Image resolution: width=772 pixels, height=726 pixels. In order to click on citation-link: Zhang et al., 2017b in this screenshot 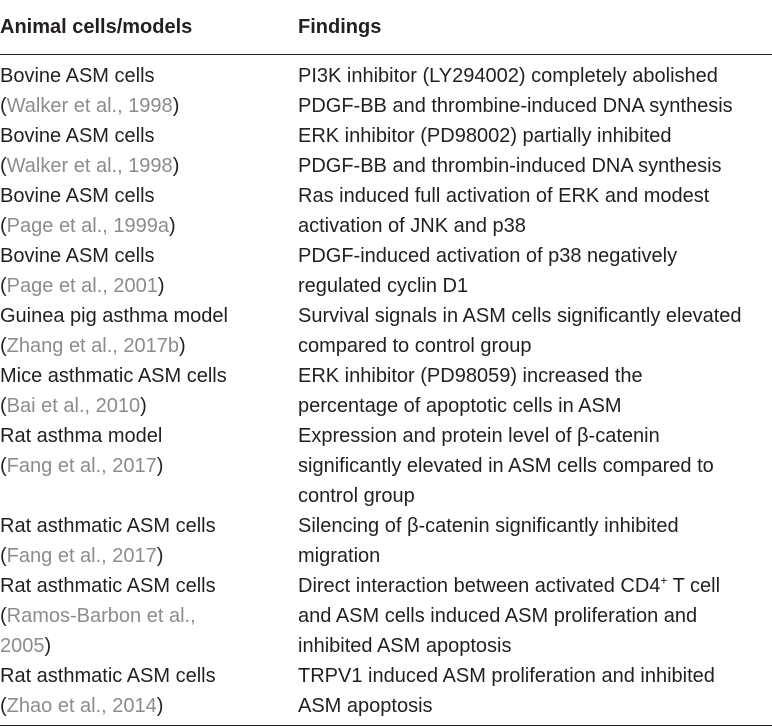, I will do `click(93, 346)`.